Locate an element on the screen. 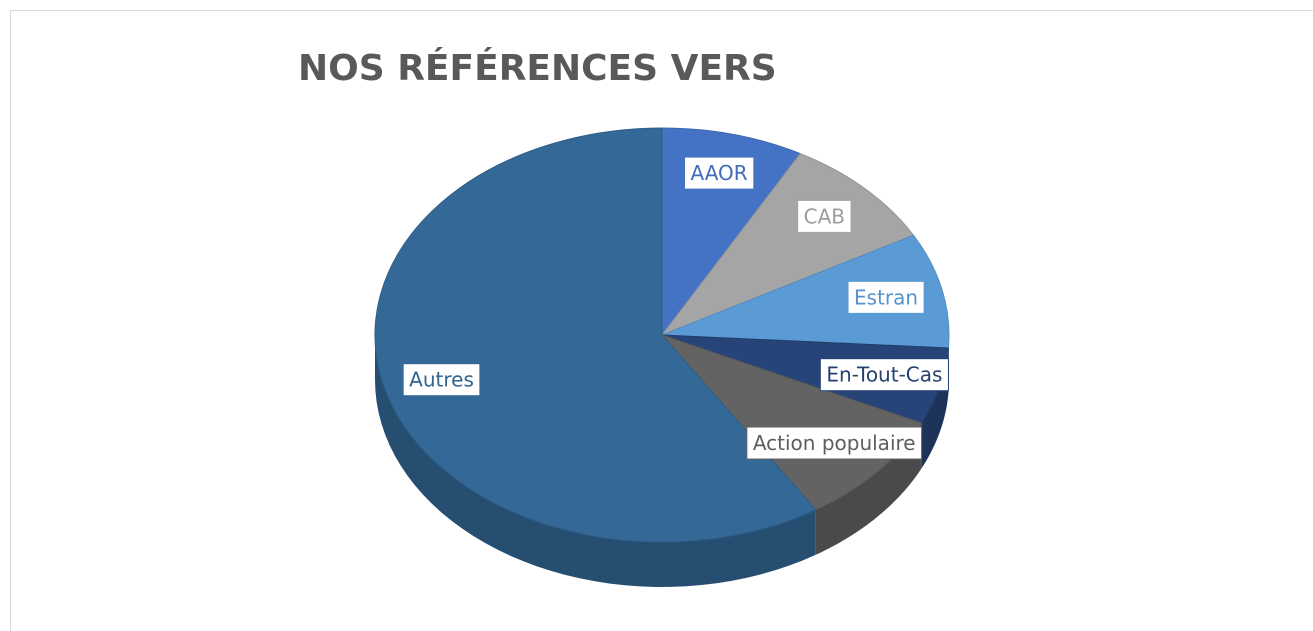 The width and height of the screenshot is (1313, 631). label-text: Action populaire is located at coordinates (834, 443).